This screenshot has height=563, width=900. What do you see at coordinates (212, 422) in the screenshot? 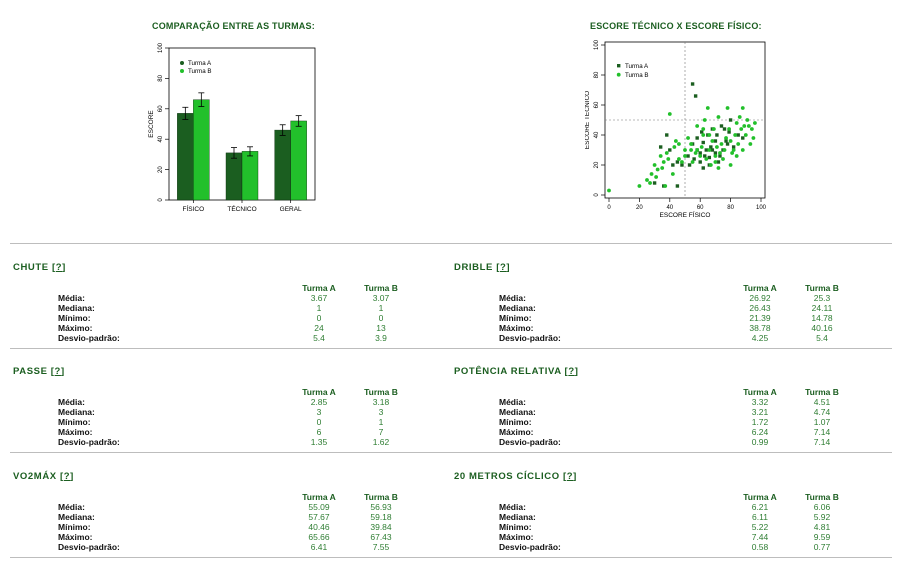
I see `stat-row: Mínimo: 0 1` at bounding box center [212, 422].